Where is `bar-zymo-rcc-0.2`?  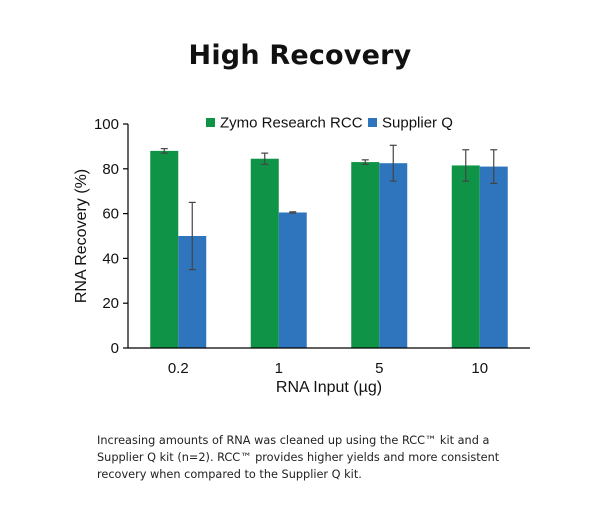 bar-zymo-rcc-0.2 is located at coordinates (164, 249).